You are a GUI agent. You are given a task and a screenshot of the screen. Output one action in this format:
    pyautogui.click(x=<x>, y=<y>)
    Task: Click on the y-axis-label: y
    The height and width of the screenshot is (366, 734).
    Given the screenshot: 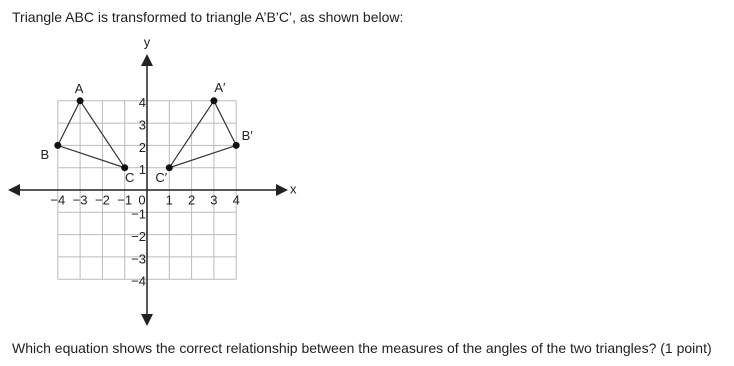 What is the action you would take?
    pyautogui.click(x=147, y=41)
    